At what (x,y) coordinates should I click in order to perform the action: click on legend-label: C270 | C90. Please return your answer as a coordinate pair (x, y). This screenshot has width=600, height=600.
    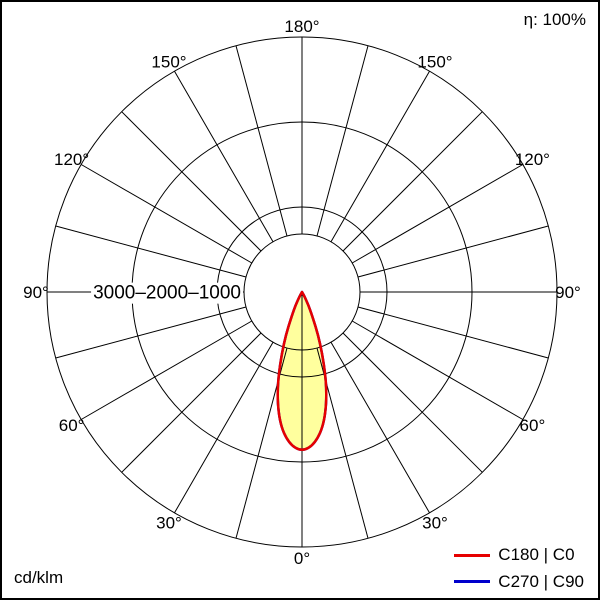
    Looking at the image, I should click on (541, 581).